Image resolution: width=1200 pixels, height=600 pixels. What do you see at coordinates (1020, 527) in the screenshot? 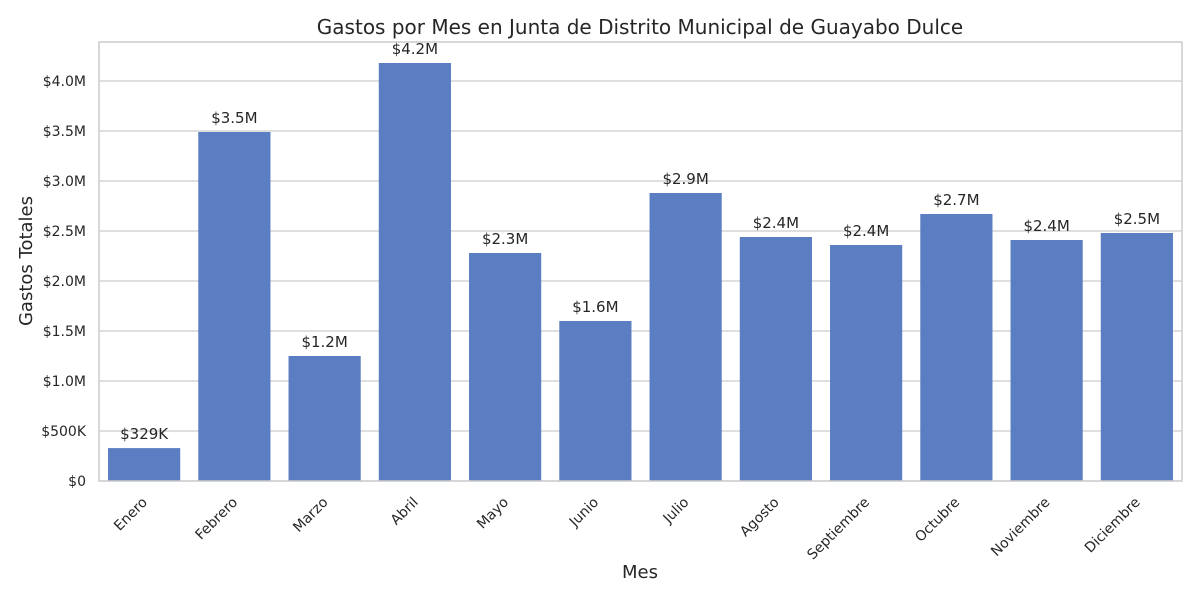
I see `x-tick-label: Noviembre` at bounding box center [1020, 527].